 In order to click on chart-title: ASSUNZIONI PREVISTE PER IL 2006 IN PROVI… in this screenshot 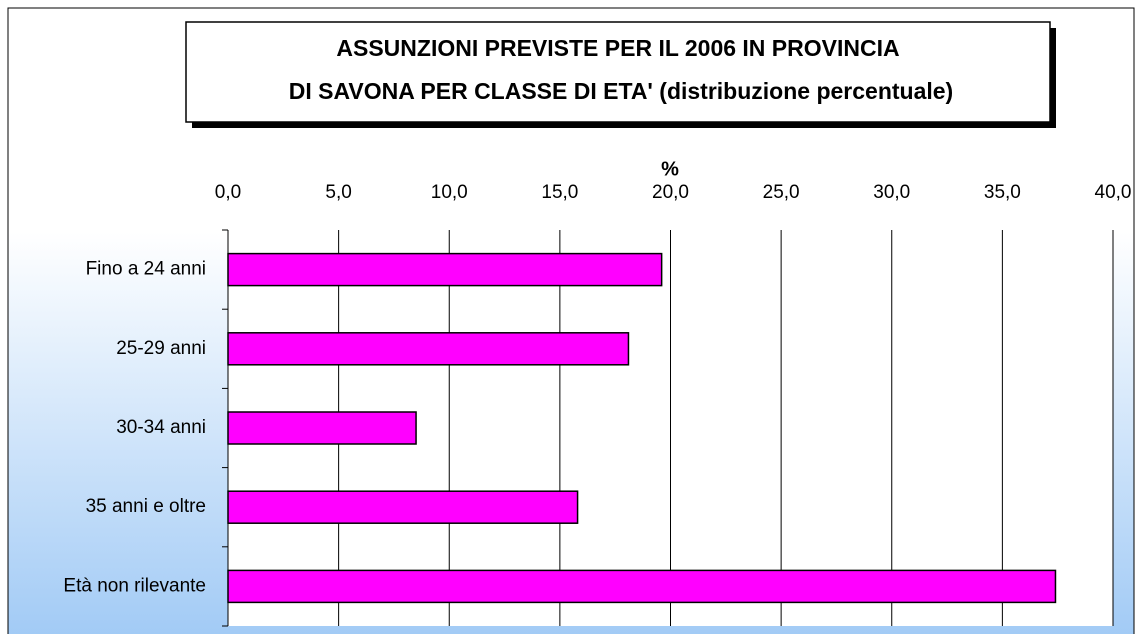, I will do `click(617, 48)`.